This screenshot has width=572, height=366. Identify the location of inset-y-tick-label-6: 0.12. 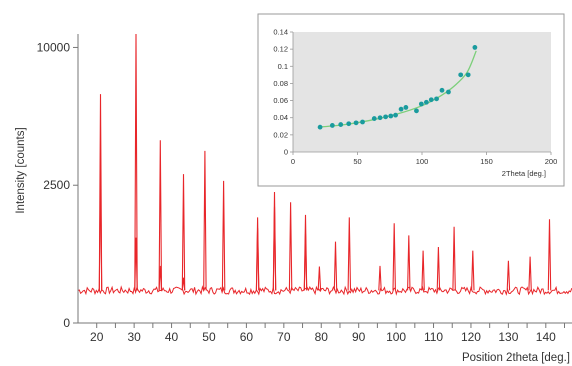
(280, 49).